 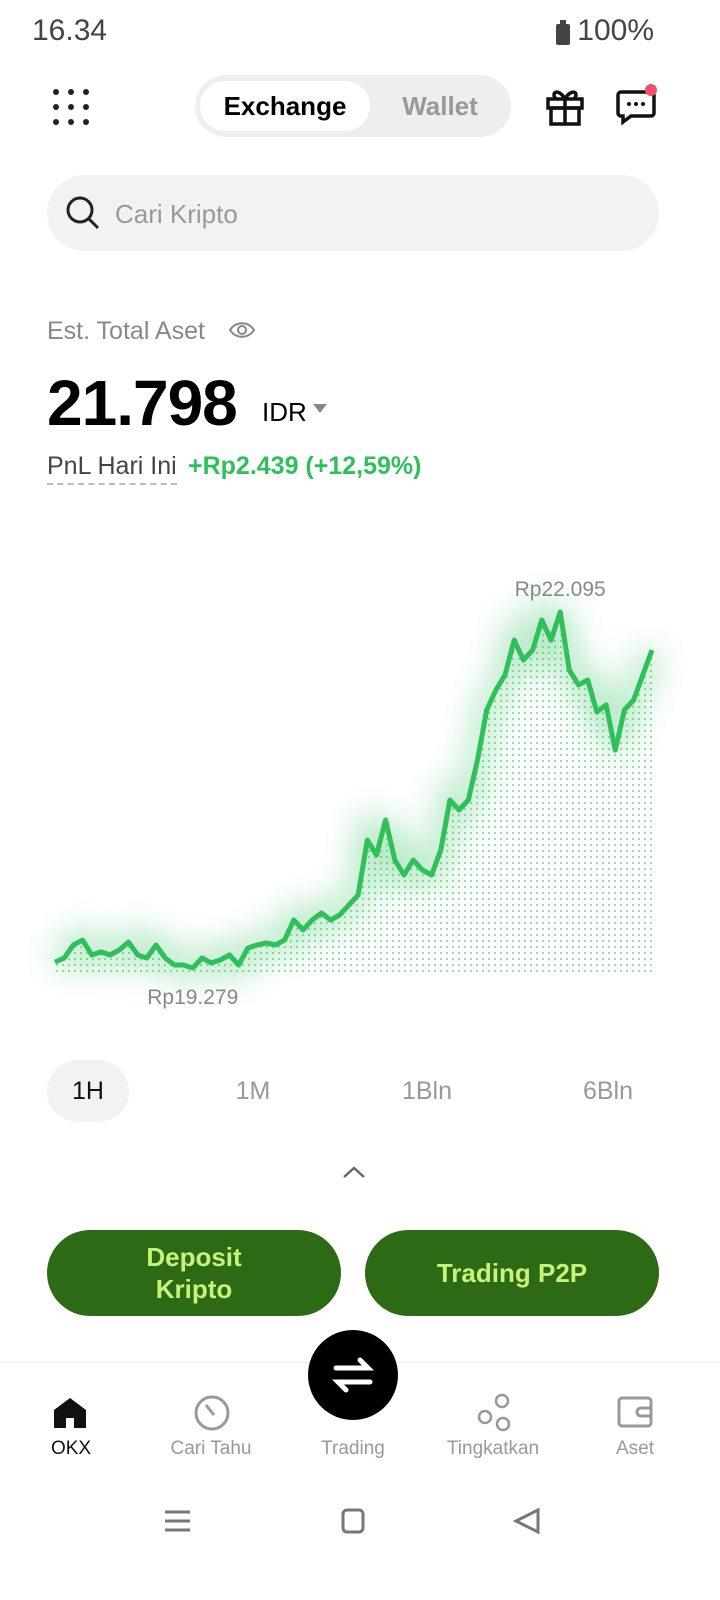 I want to click on dropdown-icon, so click(x=320, y=408).